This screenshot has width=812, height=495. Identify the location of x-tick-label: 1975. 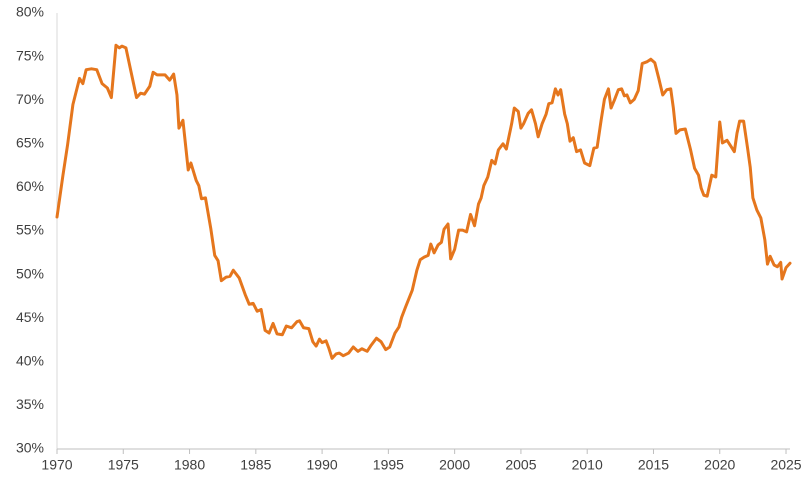
(123, 465).